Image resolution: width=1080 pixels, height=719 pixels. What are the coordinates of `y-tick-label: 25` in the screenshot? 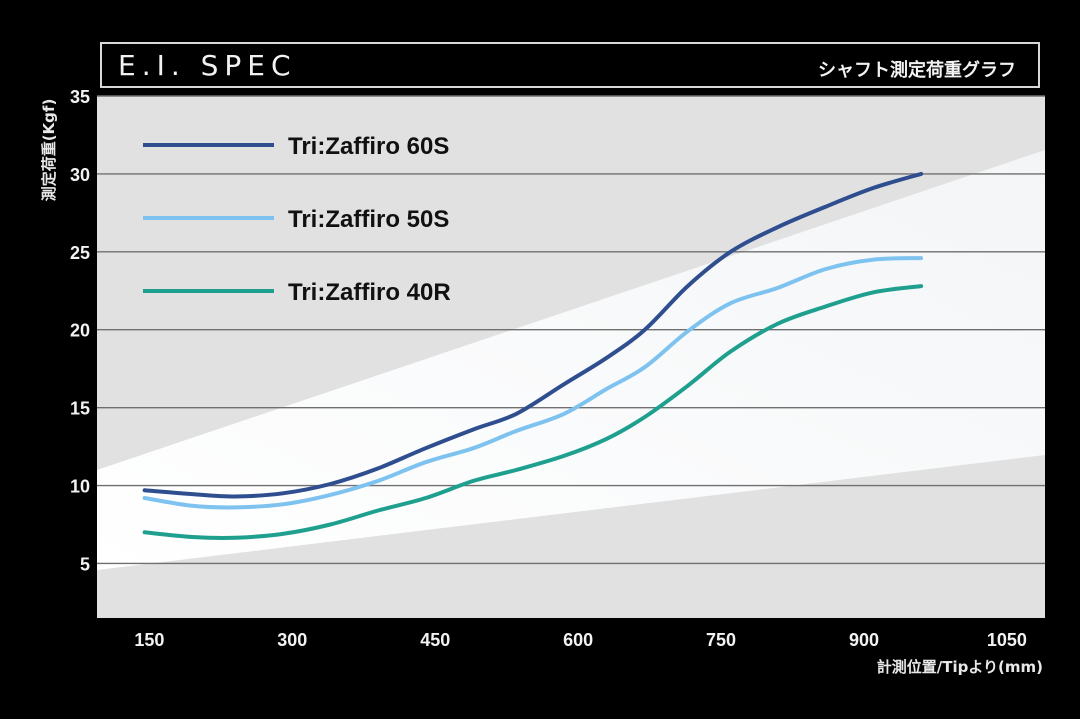 It's located at (80, 253).